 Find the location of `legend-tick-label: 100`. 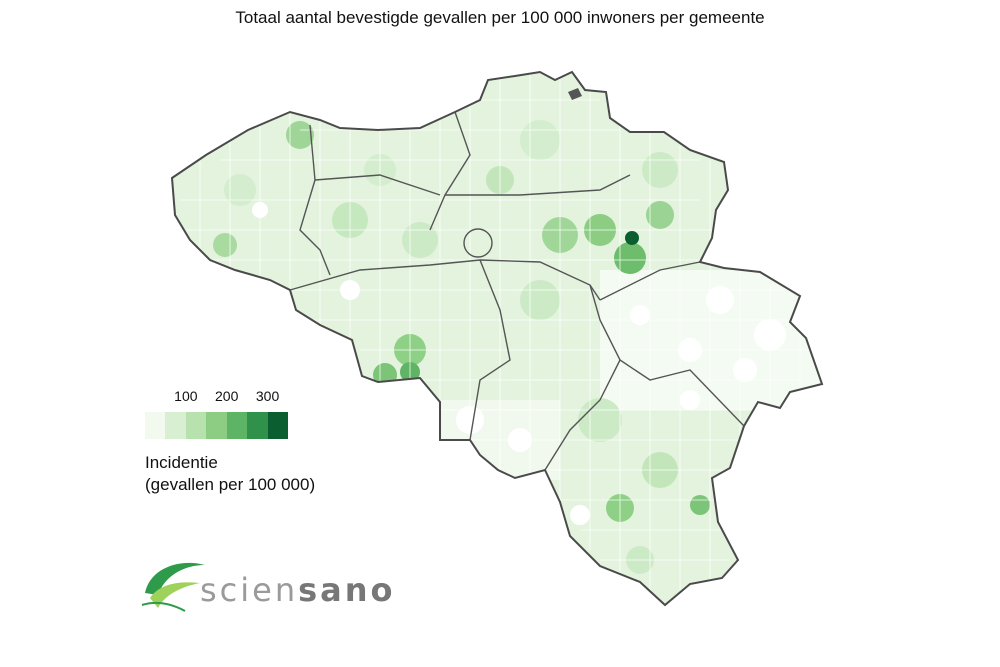

legend-tick-label: 100 is located at coordinates (186, 396).